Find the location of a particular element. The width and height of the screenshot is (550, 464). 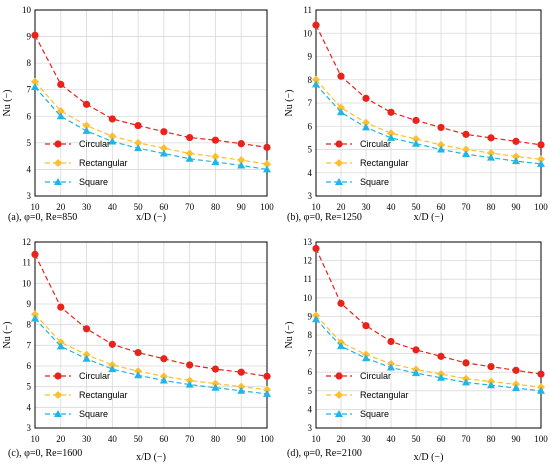

y-tick-label: 6 is located at coordinates (29, 366).